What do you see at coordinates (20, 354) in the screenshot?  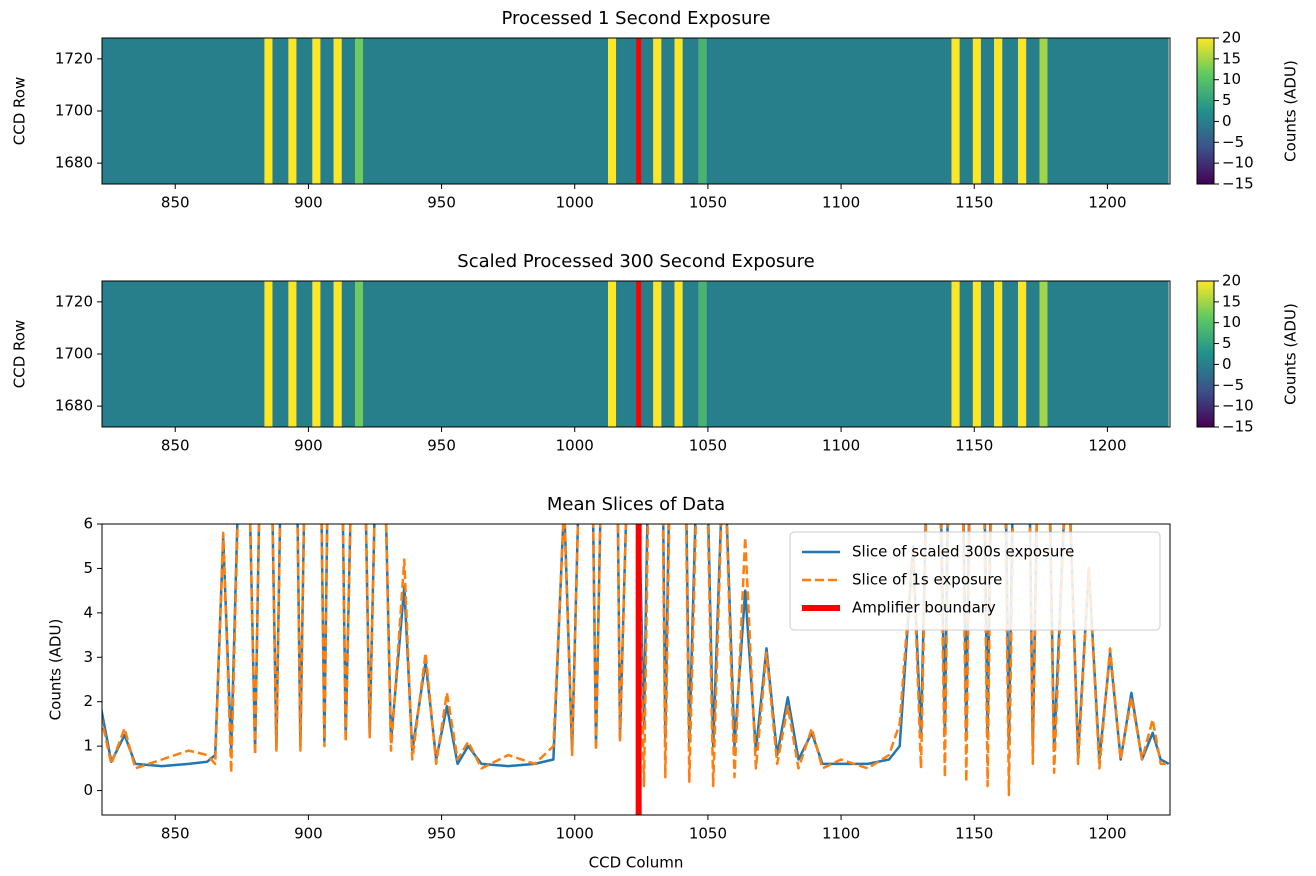 I see `y-axis-label: CCD Row` at bounding box center [20, 354].